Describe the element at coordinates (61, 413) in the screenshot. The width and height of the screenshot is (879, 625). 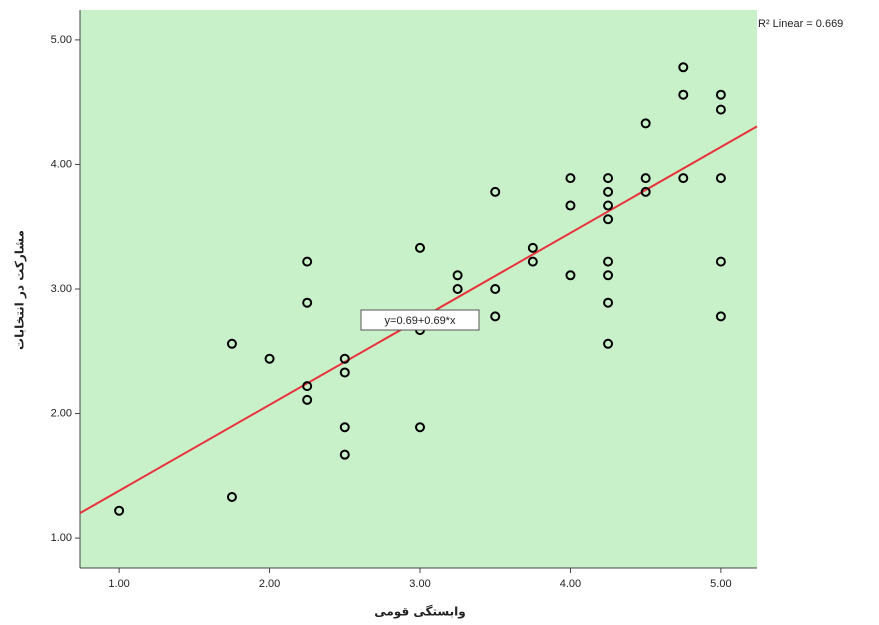
I see `y-tick-label: 2.00` at that location.